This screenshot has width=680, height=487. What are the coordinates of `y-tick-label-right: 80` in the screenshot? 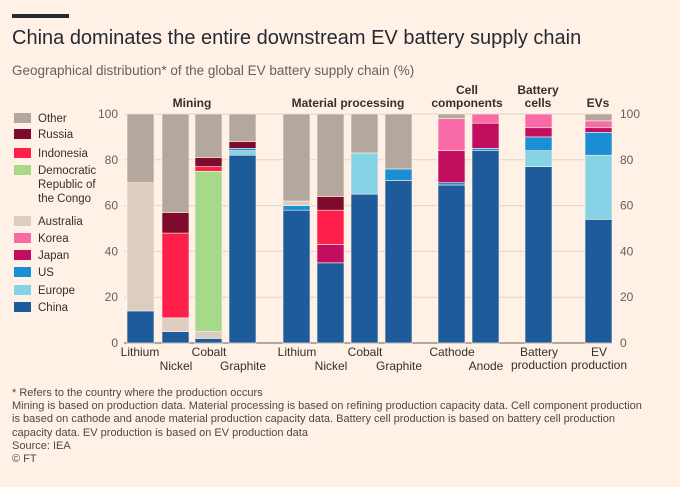 It's located at (627, 160).